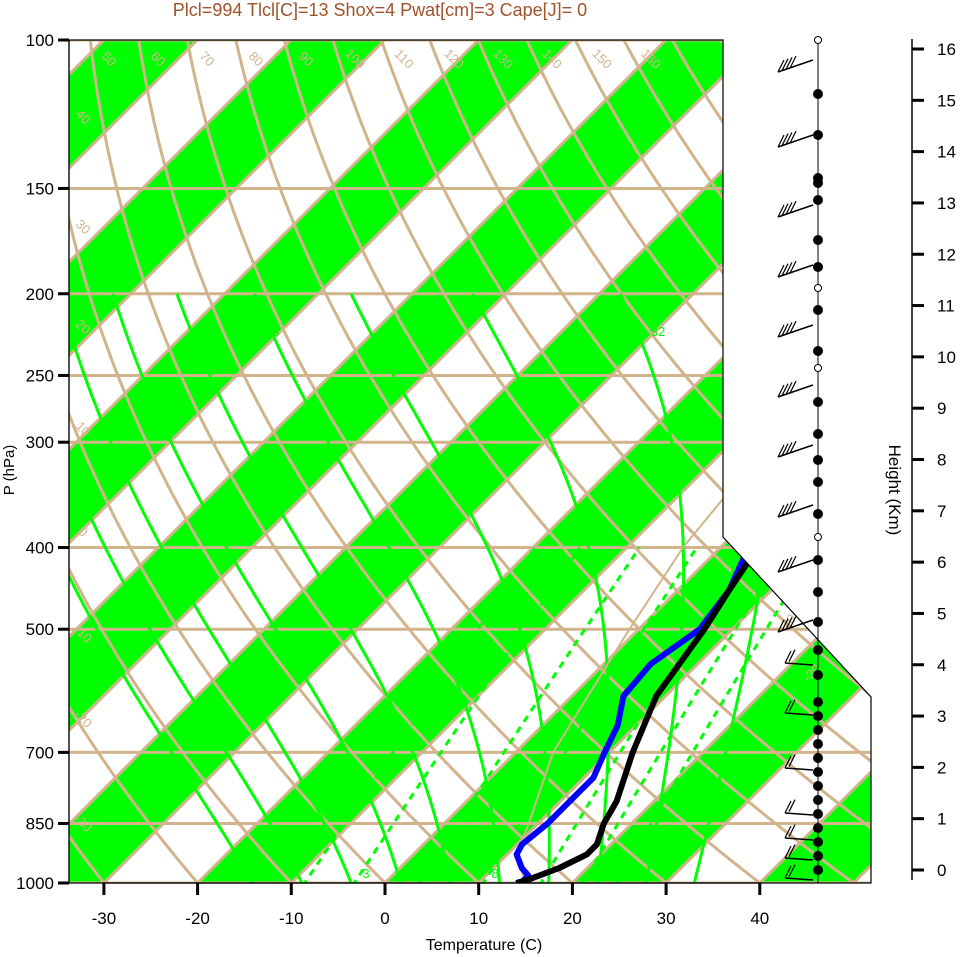 The height and width of the screenshot is (957, 961). What do you see at coordinates (946, 357) in the screenshot?
I see `height-tick-label: 10` at bounding box center [946, 357].